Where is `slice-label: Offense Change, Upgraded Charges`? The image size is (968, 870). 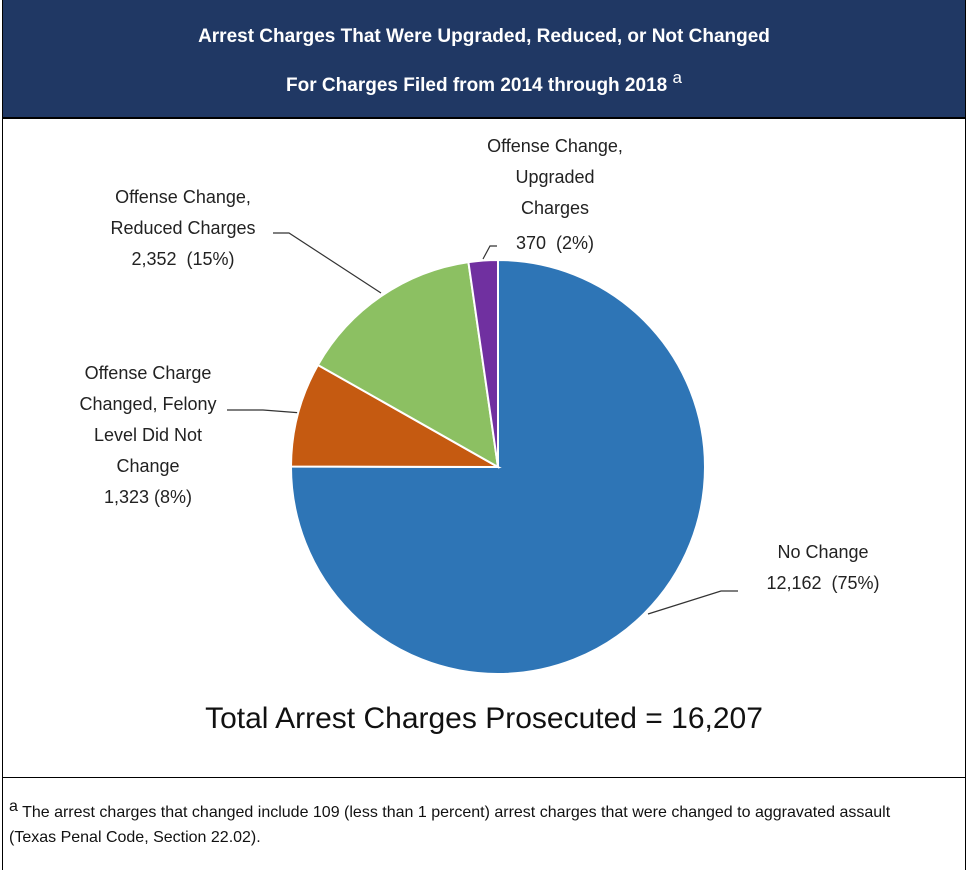 slice-label: Offense Change, Upgraded Charges is located at coordinates (555, 177).